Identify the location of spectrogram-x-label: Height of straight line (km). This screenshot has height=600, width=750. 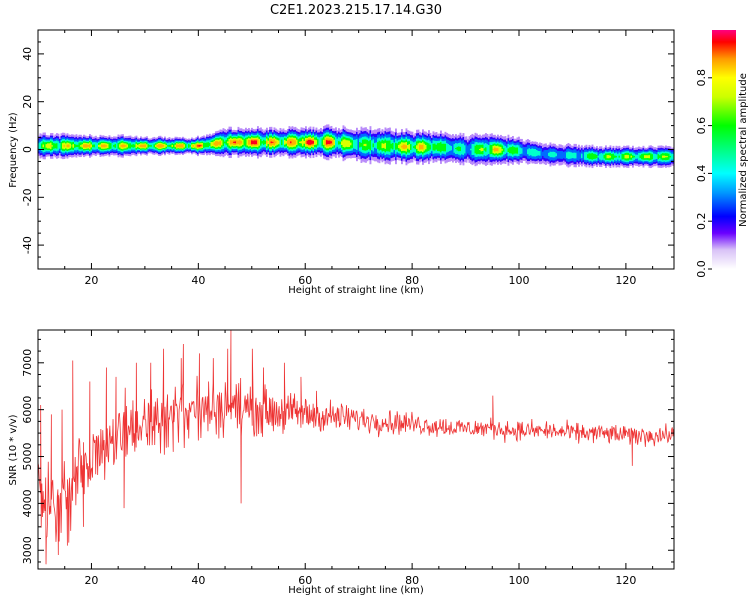
(356, 290).